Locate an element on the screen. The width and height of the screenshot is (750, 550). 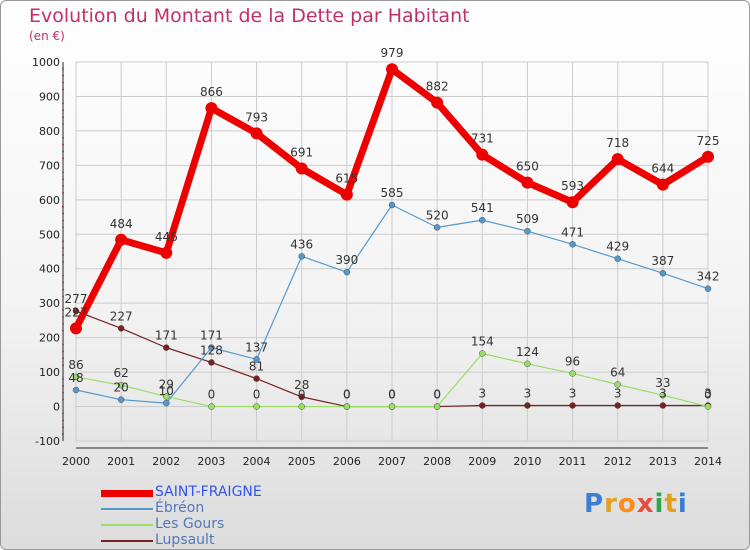
y-tick-label: -100 is located at coordinates (47, 441).